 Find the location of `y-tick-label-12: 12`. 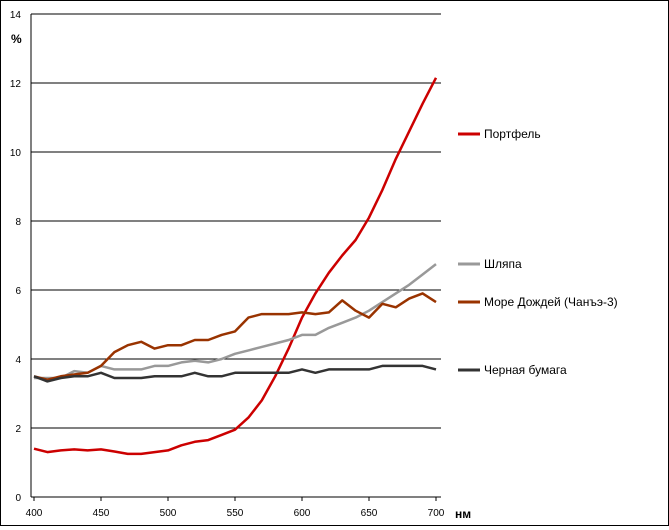

y-tick-label-12: 12 is located at coordinates (16, 84).